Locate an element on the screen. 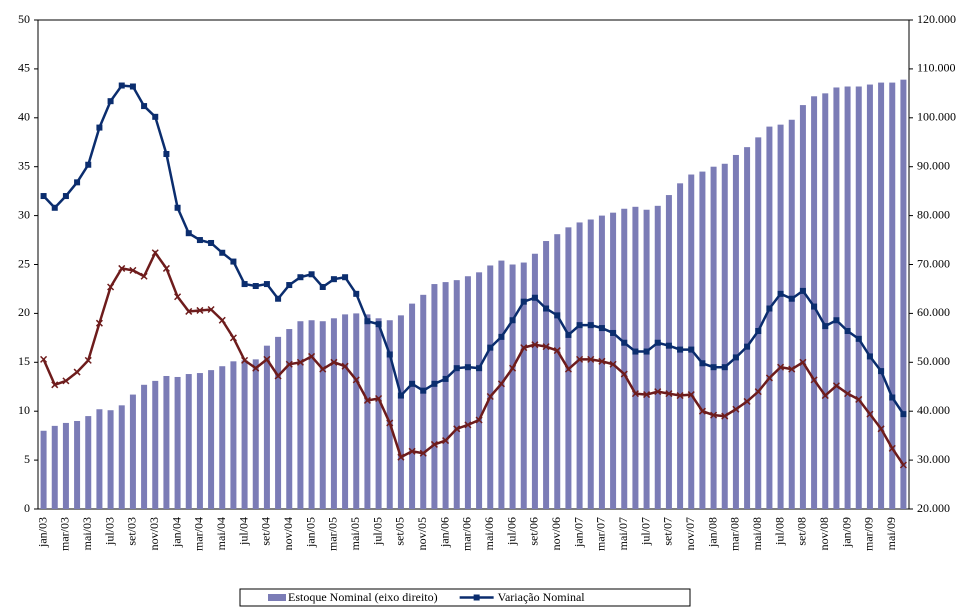  y2-tick-label: 110.000 is located at coordinates (936, 68).